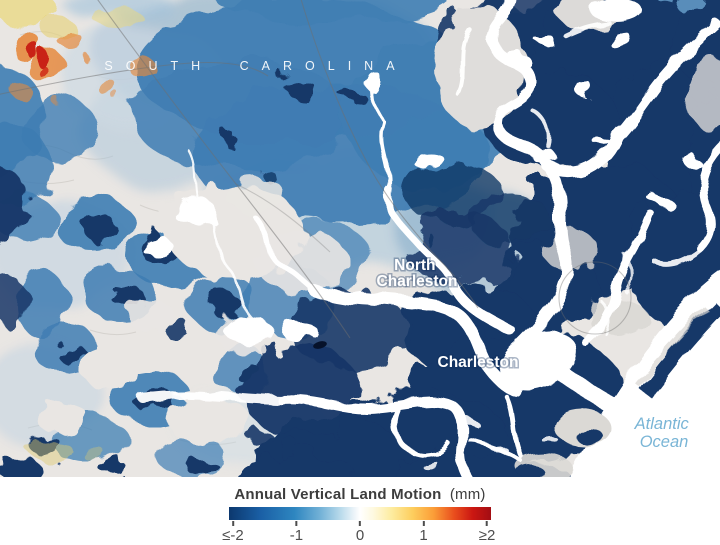 Image resolution: width=720 pixels, height=545 pixels. I want to click on barrier-islands, so click(618, 388).